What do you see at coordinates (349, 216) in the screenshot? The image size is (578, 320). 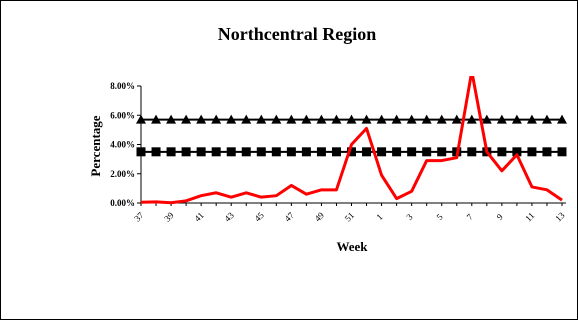 I see `x-tick-label: 51` at bounding box center [349, 216].